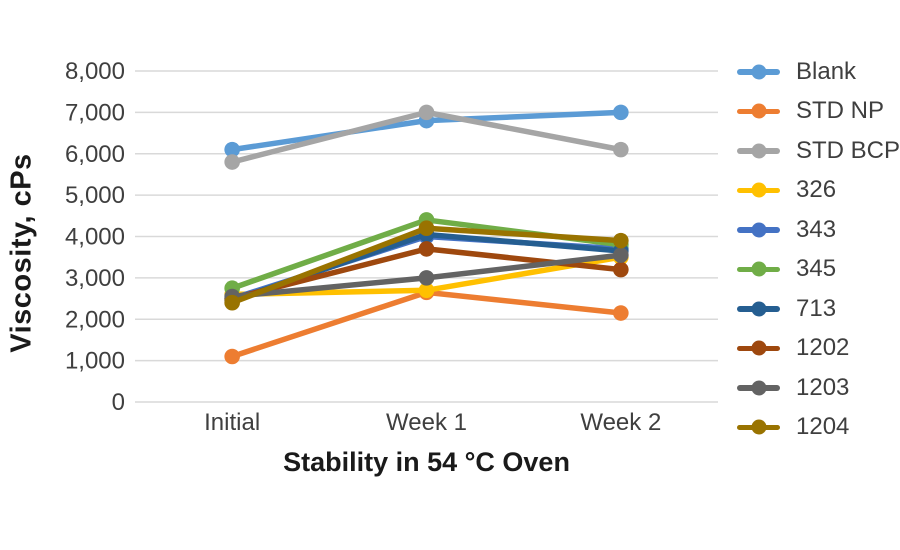 The image size is (900, 550). Describe the element at coordinates (426, 422) in the screenshot. I see `x-tick-label: Week 1` at that location.